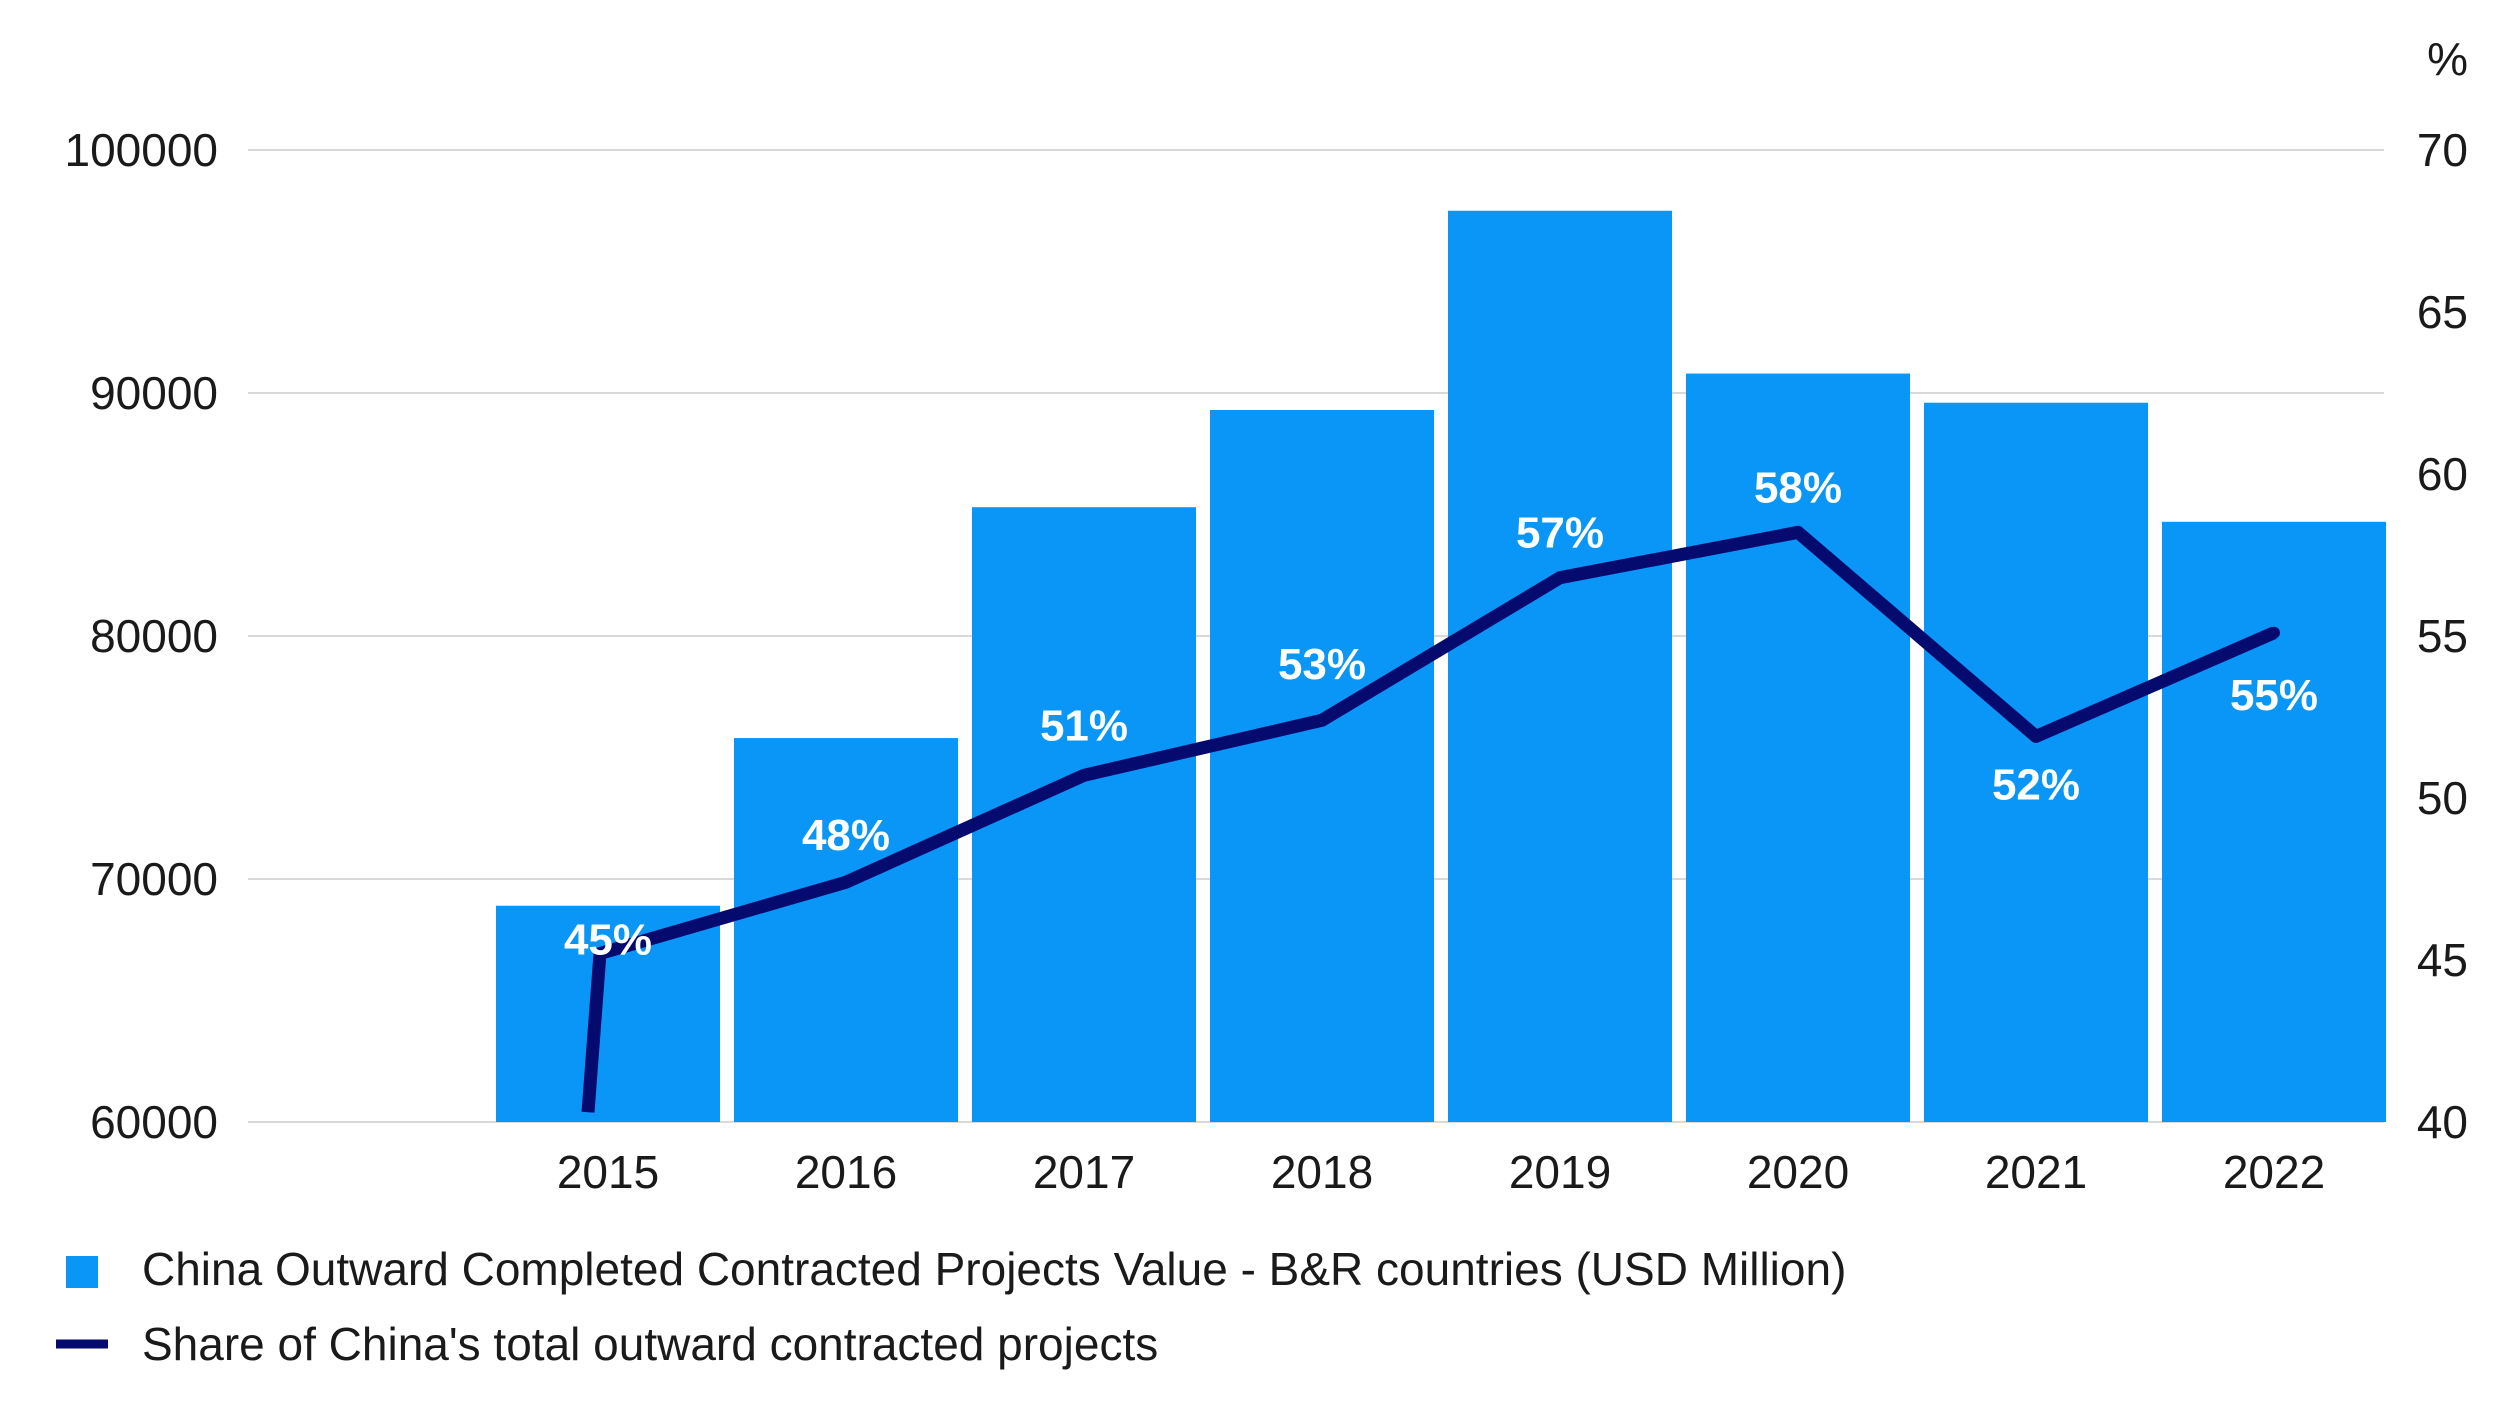 This screenshot has height=1404, width=2496. I want to click on x-axis: 2015 2016 2017 2018 2019 2020 2021 2022, so click(1441, 1172).